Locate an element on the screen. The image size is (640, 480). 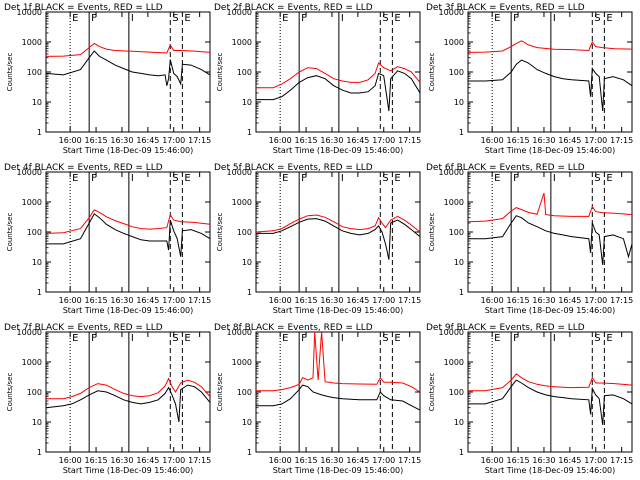
panel-title: Det 3f BLACK = Events, RED = LLD is located at coordinates (505, 8).